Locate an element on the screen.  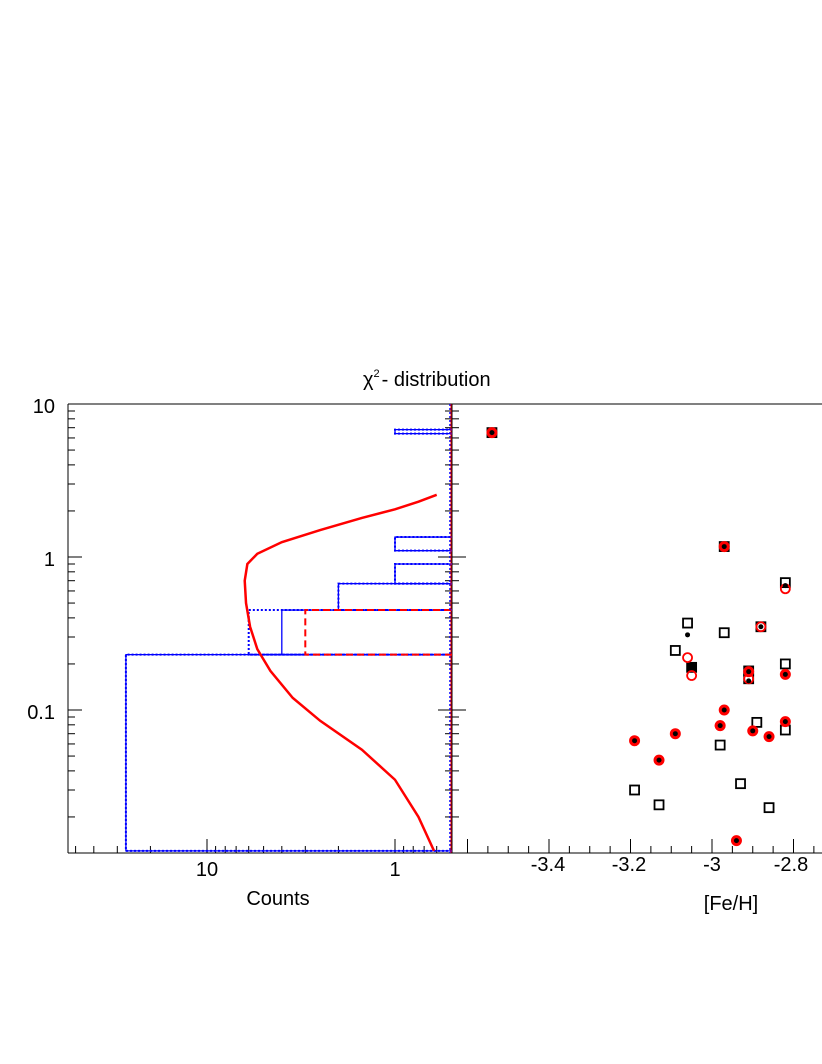
chart-title-superscript: 2 is located at coordinates (377, 374).